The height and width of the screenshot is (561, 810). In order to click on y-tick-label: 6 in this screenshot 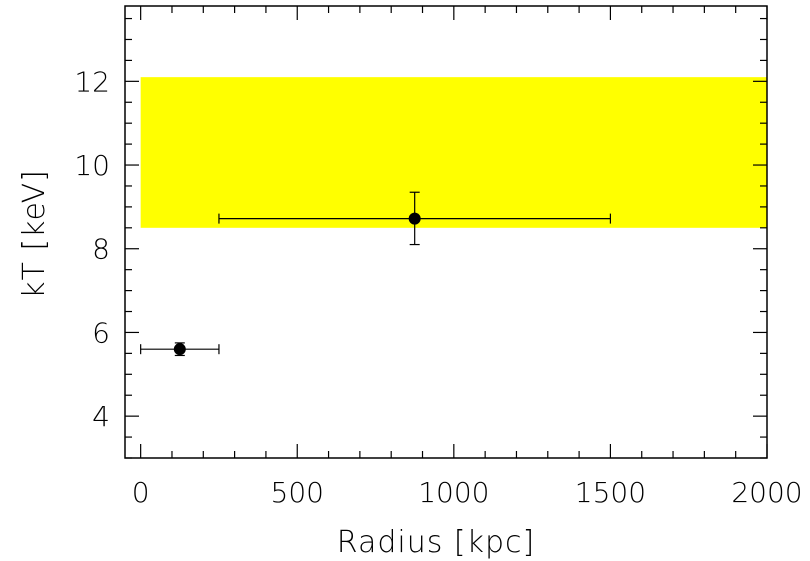, I will do `click(101, 332)`.